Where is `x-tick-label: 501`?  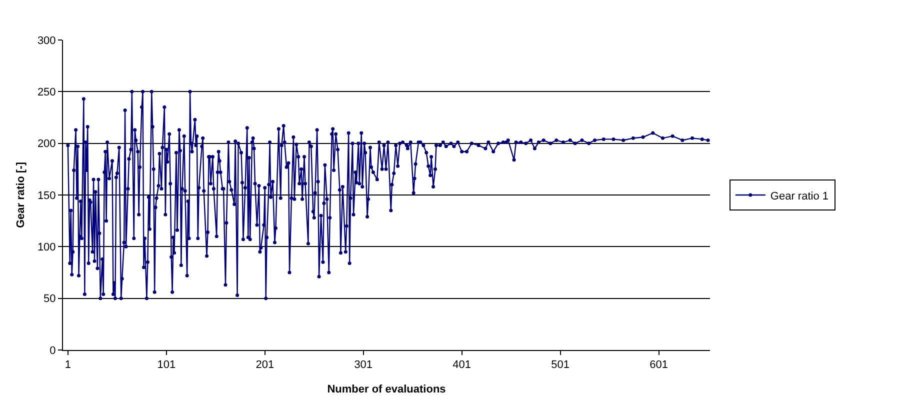
x-tick-label: 501 is located at coordinates (560, 365).